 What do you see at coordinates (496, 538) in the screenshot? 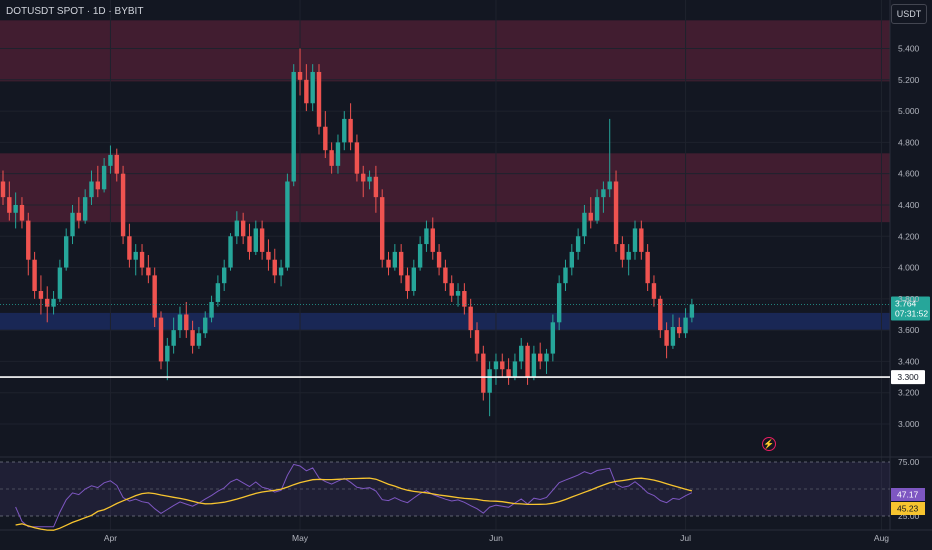
I see `time-tick-label: Jun` at bounding box center [496, 538].